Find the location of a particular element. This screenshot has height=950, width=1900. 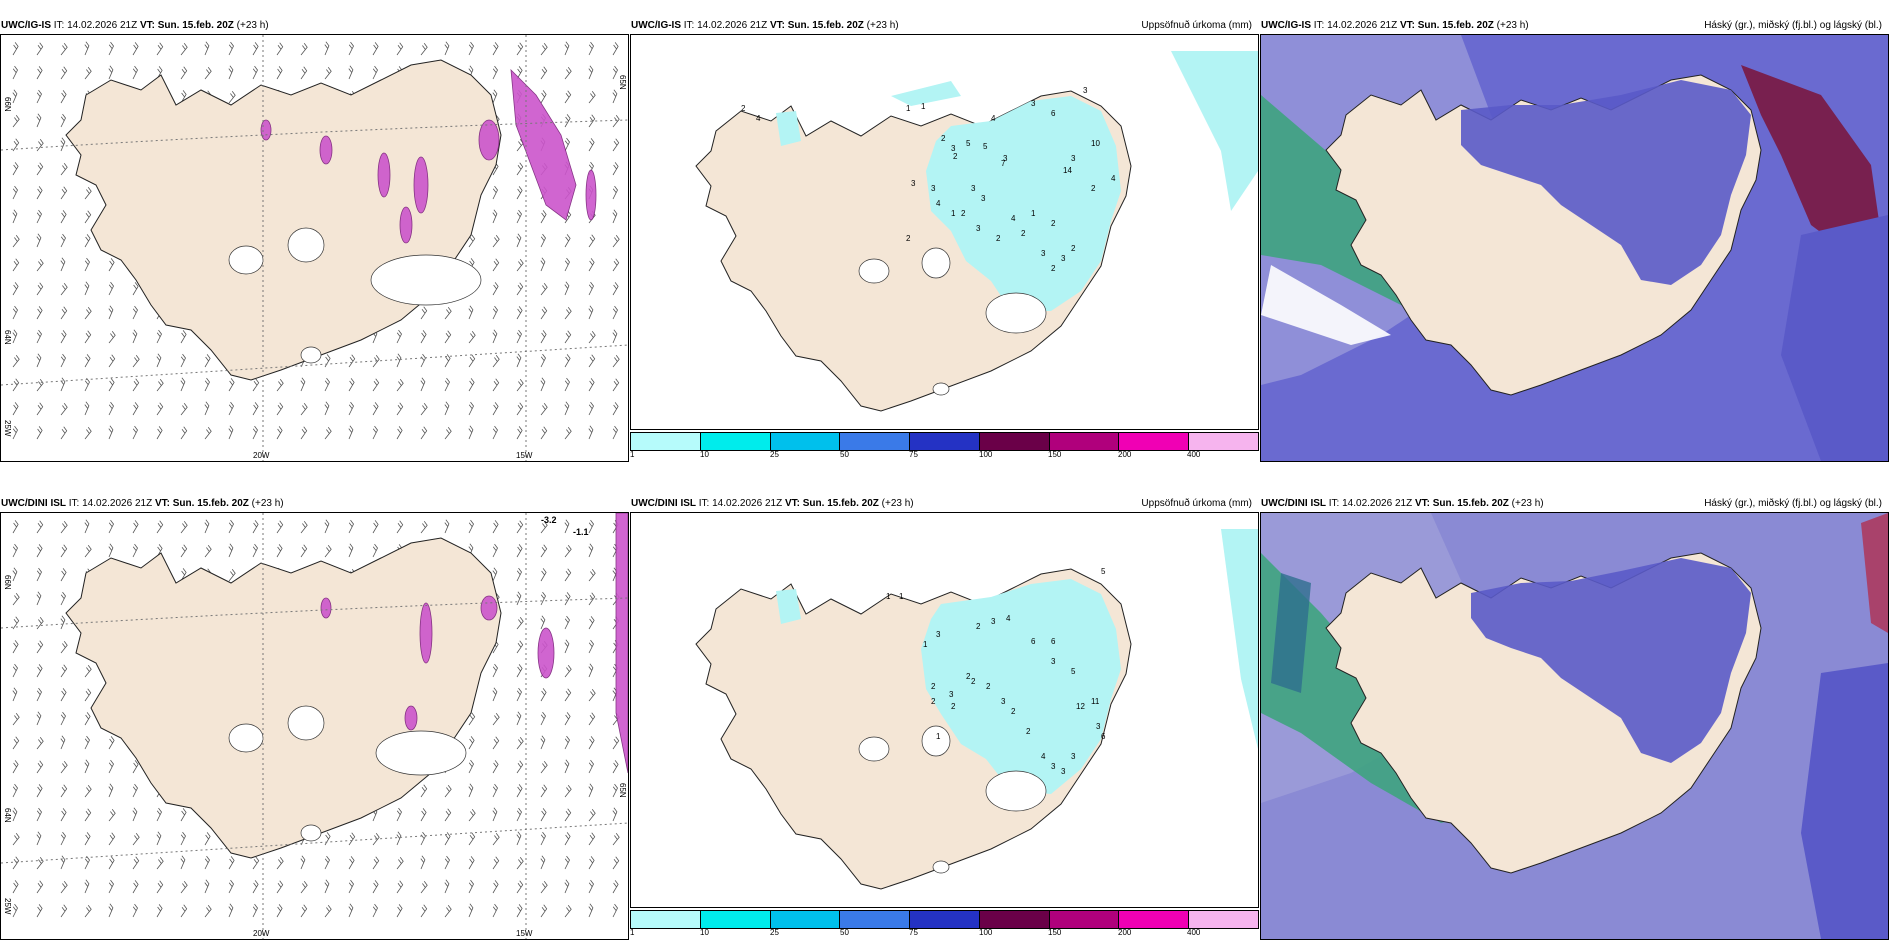

precip-map: 1 1 2 4 4 7 3 2 3 2 5 5 6 3 14 10 4 1 2 3 2 3 3 3 2 4 2 2 3 3 4 1 3 2 3 2 3 2 is located at coordinates (944, 232).